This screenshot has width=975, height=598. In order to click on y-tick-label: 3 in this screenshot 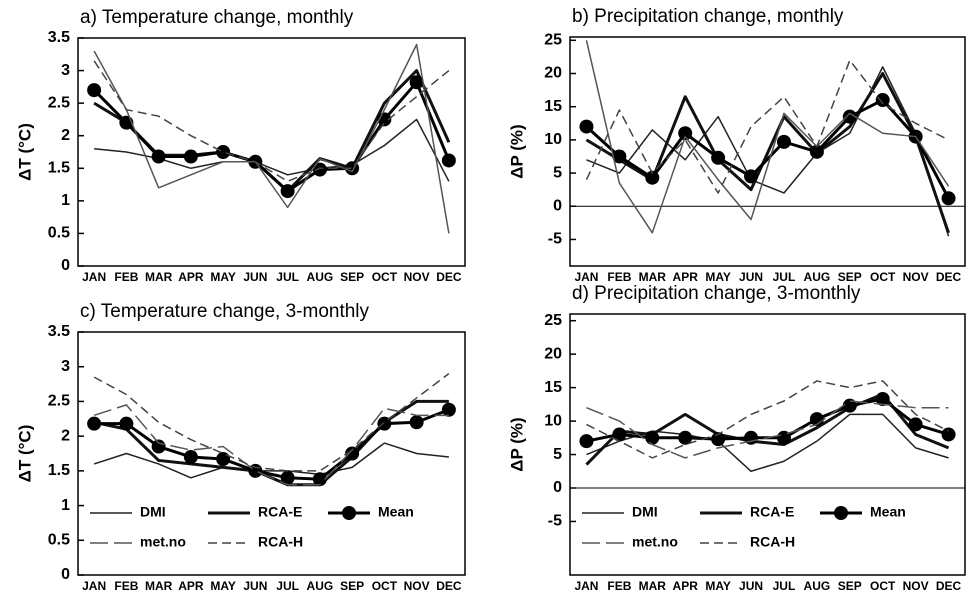, I will do `click(65, 366)`.